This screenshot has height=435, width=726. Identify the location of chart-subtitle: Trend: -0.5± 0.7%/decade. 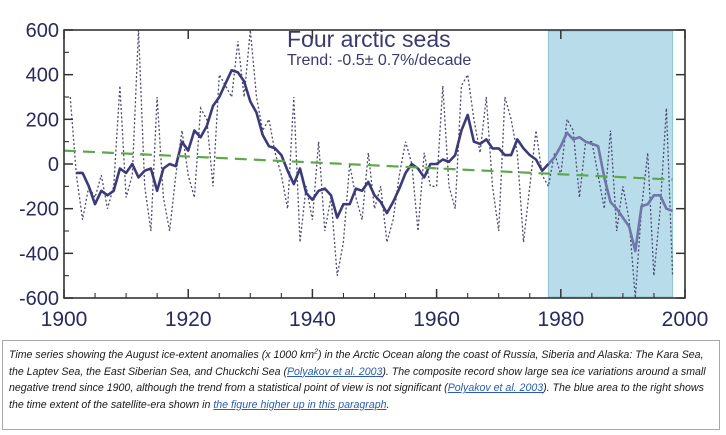
(379, 60).